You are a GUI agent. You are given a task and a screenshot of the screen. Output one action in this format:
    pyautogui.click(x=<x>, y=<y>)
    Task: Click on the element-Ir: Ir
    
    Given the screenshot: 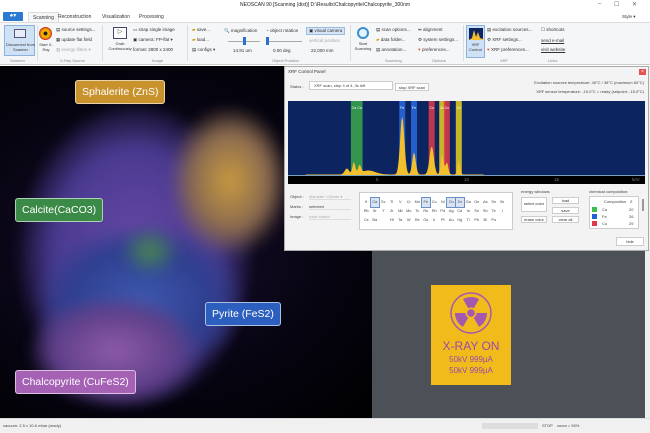 What is the action you would take?
    pyautogui.click(x=434, y=220)
    